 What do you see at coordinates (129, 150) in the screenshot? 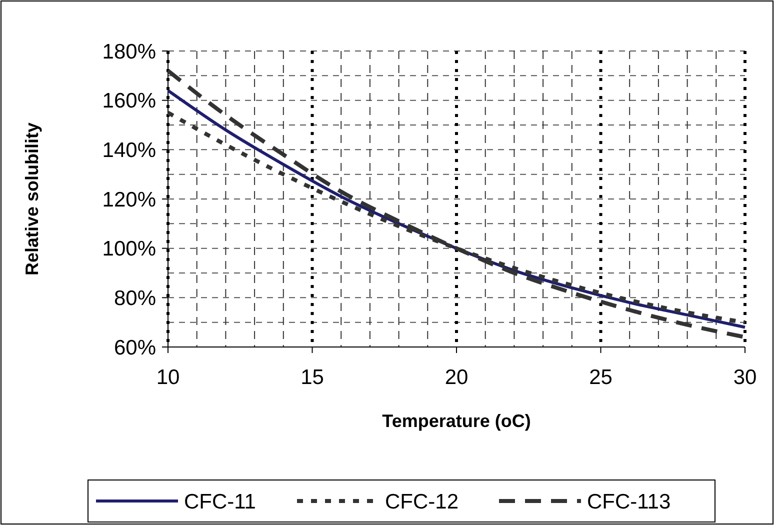
I see `y-tick-label: 140%` at bounding box center [129, 150].